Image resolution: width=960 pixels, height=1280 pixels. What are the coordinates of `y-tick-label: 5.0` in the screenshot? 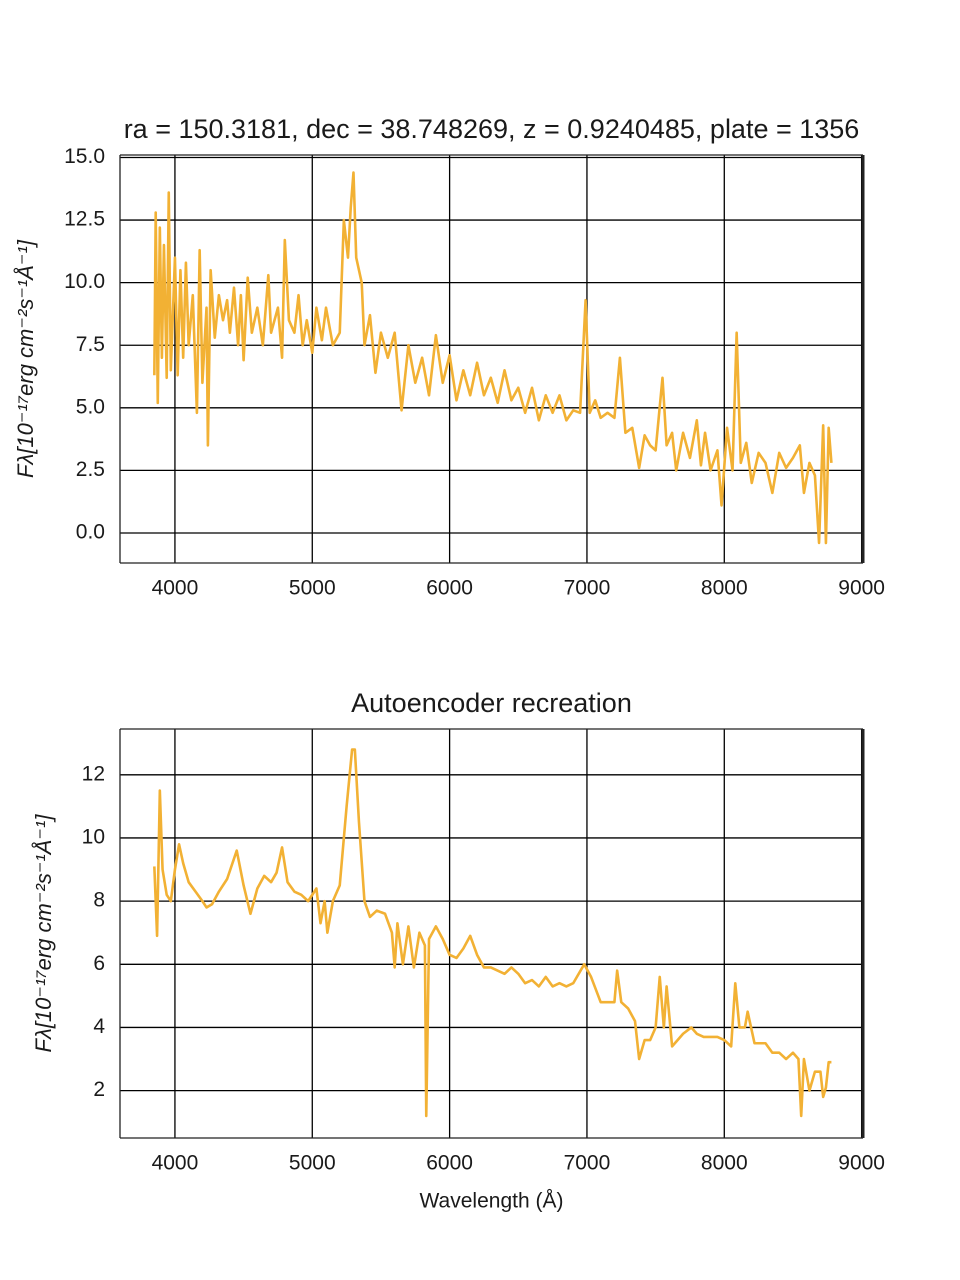 It's located at (90, 406).